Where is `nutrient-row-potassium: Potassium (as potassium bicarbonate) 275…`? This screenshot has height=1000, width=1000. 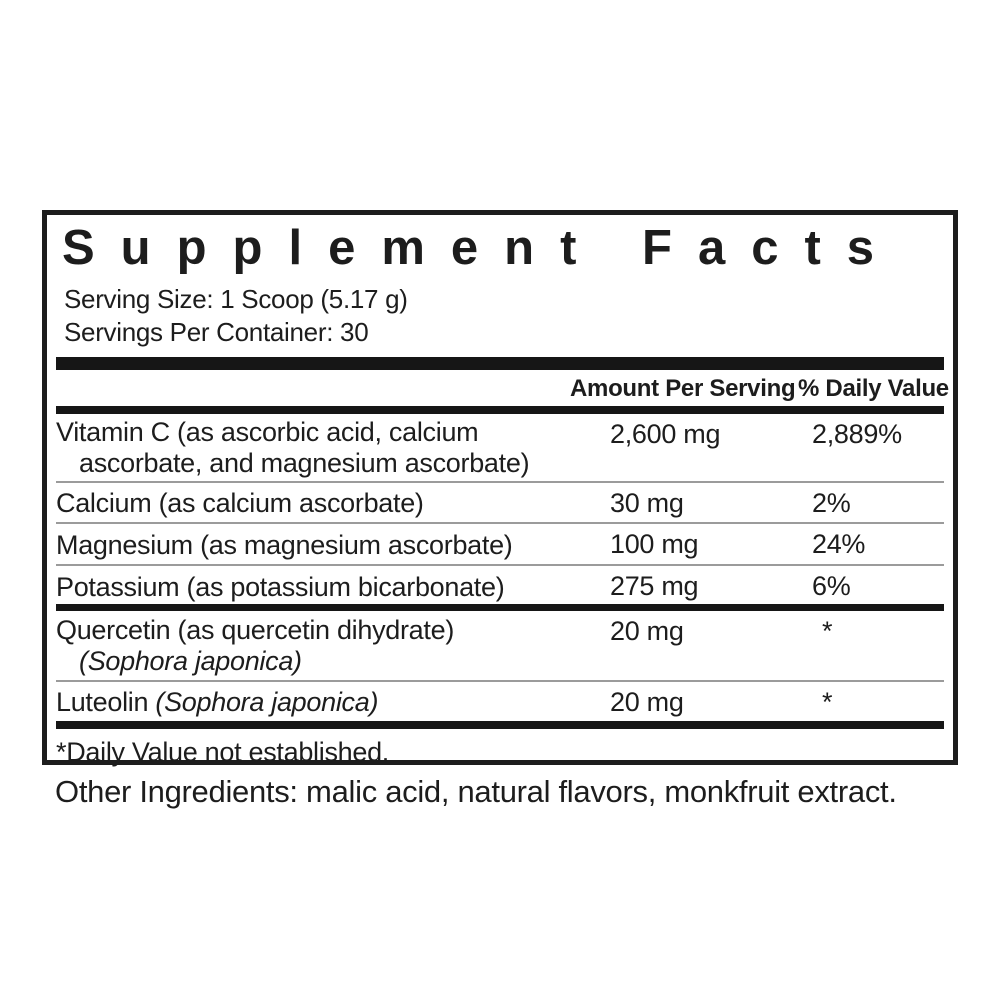 nutrient-row-potassium: Potassium (as potassium bicarbonate) 275… is located at coordinates (500, 588).